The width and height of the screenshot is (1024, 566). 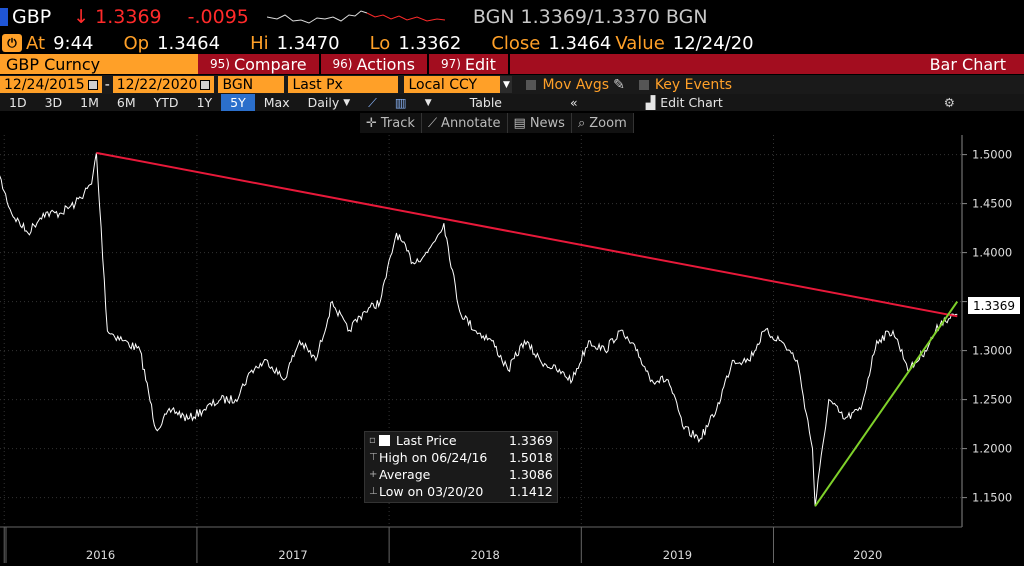 What do you see at coordinates (643, 84) in the screenshot?
I see `key-events-checkbox` at bounding box center [643, 84].